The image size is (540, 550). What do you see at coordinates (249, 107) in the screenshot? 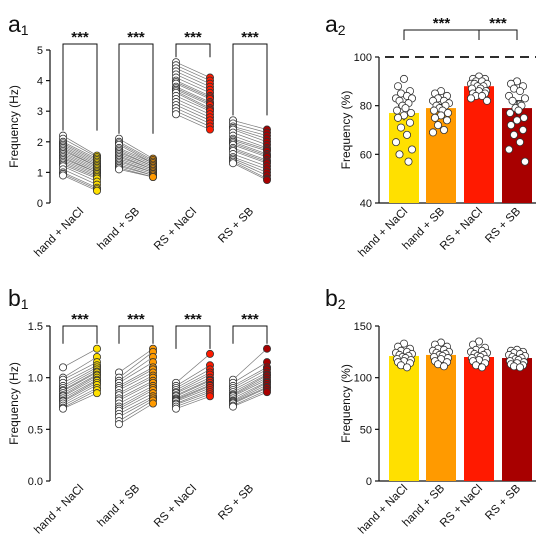
I see `paired-group-3: ***` at bounding box center [249, 107].